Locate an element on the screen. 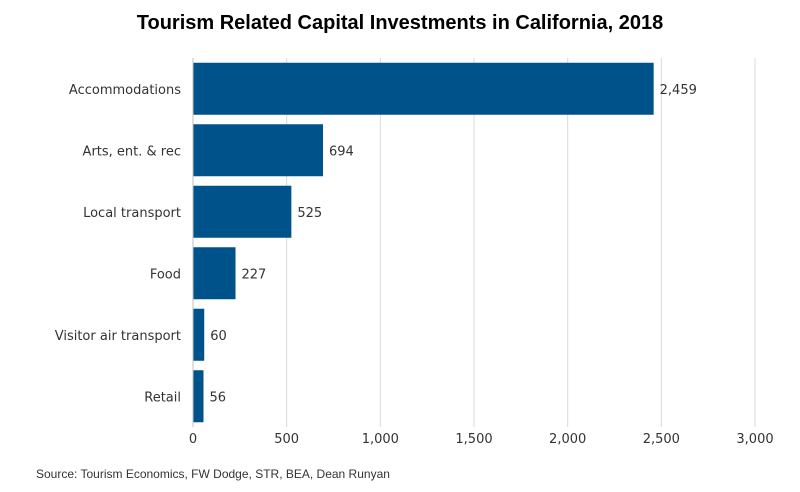 Image resolution: width=800 pixels, height=492 pixels. category-label: Retail is located at coordinates (162, 397).